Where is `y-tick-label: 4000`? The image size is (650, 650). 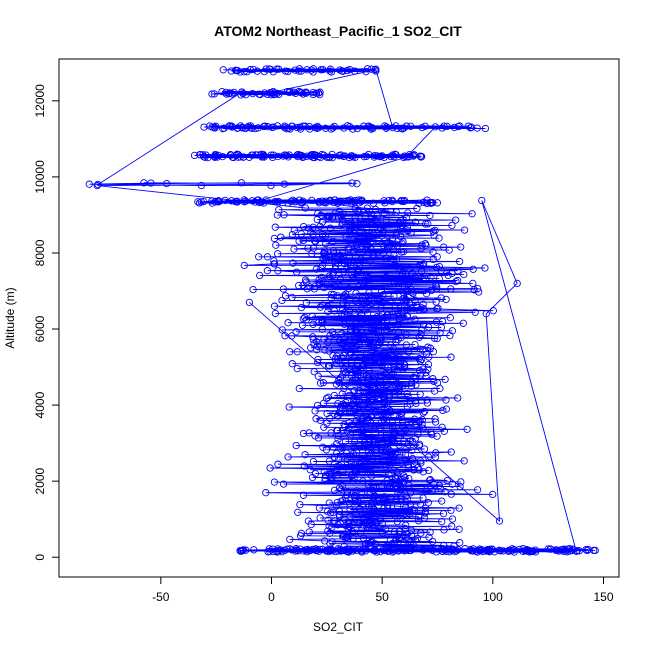
y-tick-label: 4000 is located at coordinates (40, 404).